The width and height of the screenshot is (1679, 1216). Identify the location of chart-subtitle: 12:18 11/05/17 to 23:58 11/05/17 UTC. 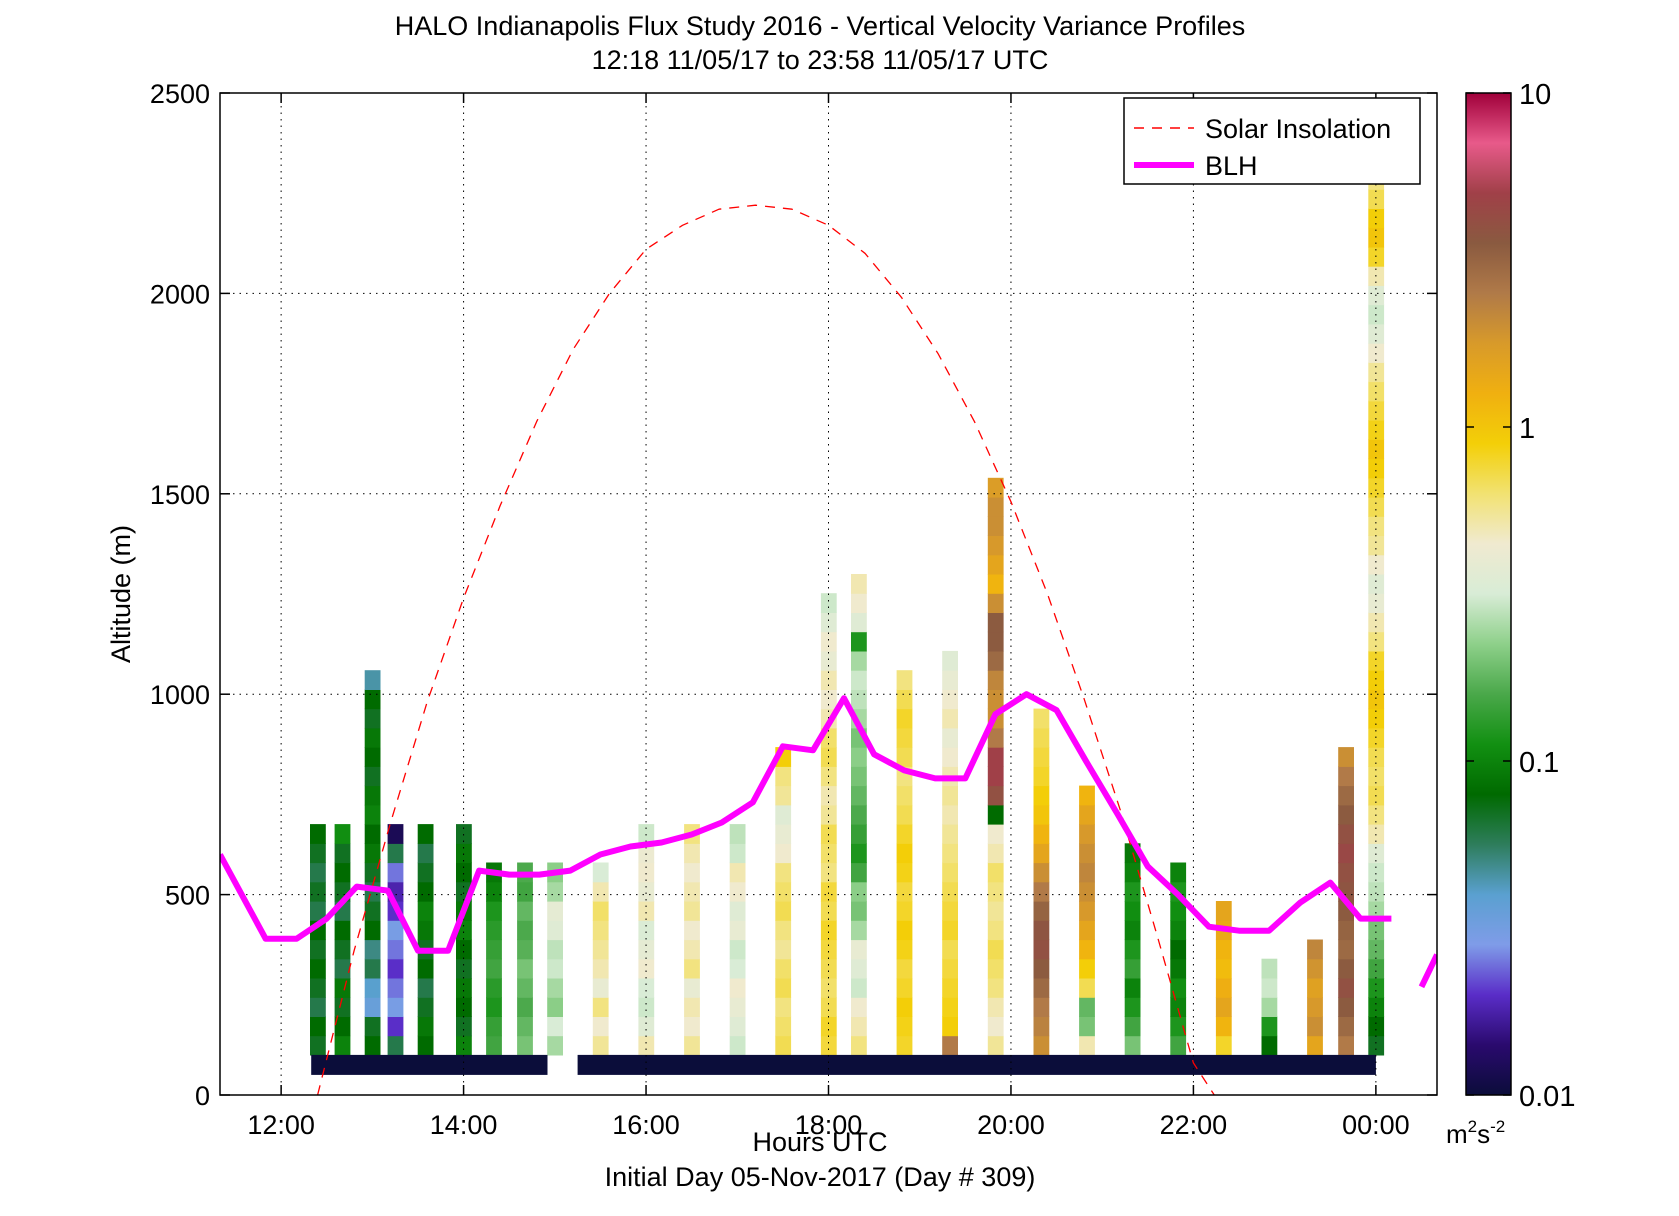
(820, 60).